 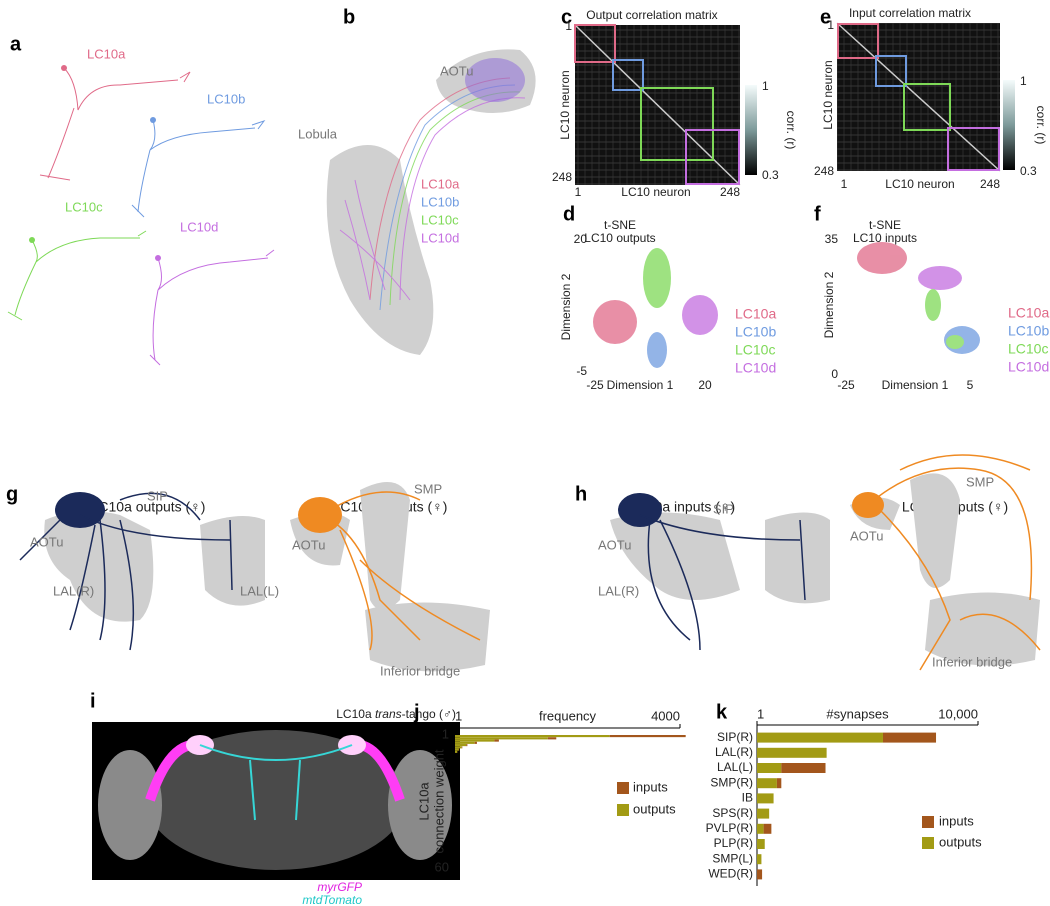 What do you see at coordinates (84, 206) in the screenshot?
I see `neuron-label: LC10c` at bounding box center [84, 206].